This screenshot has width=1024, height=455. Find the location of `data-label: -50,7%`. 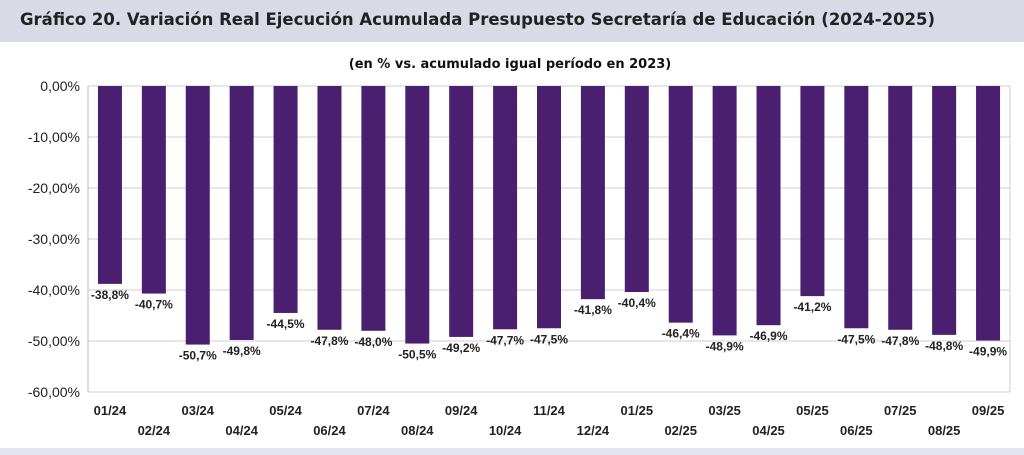

data-label: -50,7% is located at coordinates (198, 356).